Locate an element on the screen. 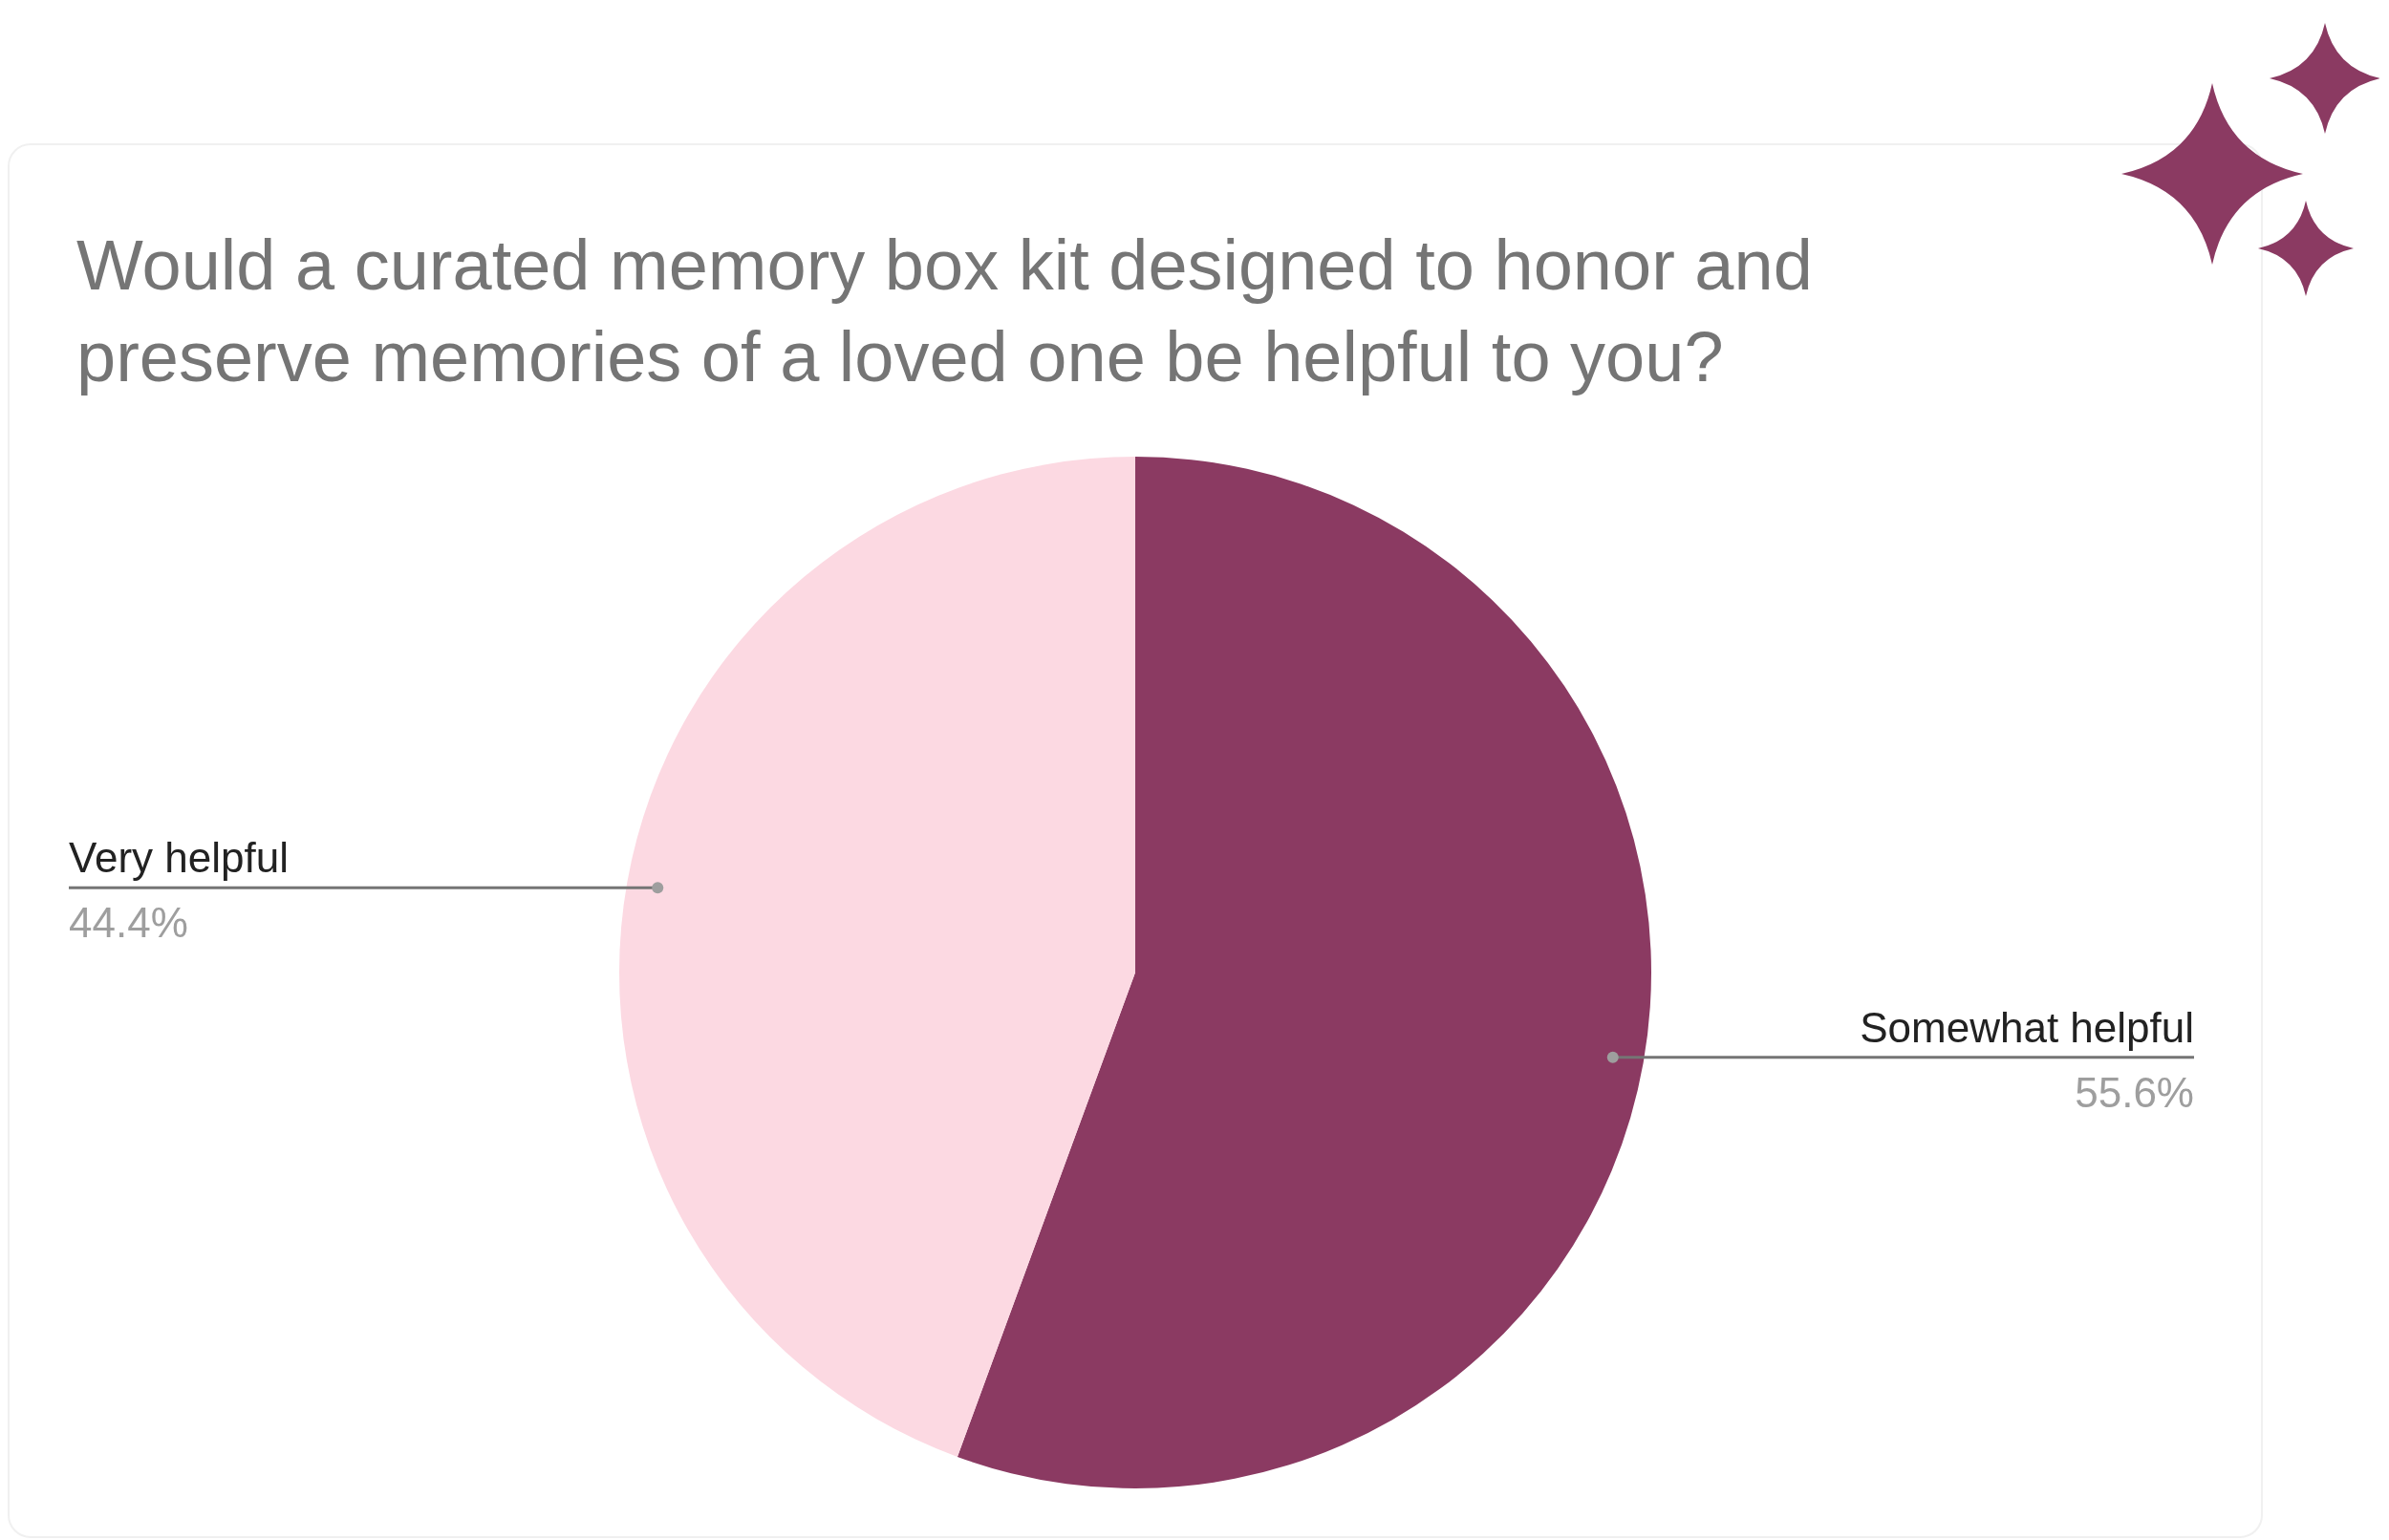 Image resolution: width=2389 pixels, height=1540 pixels. data-label: 55.6% is located at coordinates (2134, 1092).